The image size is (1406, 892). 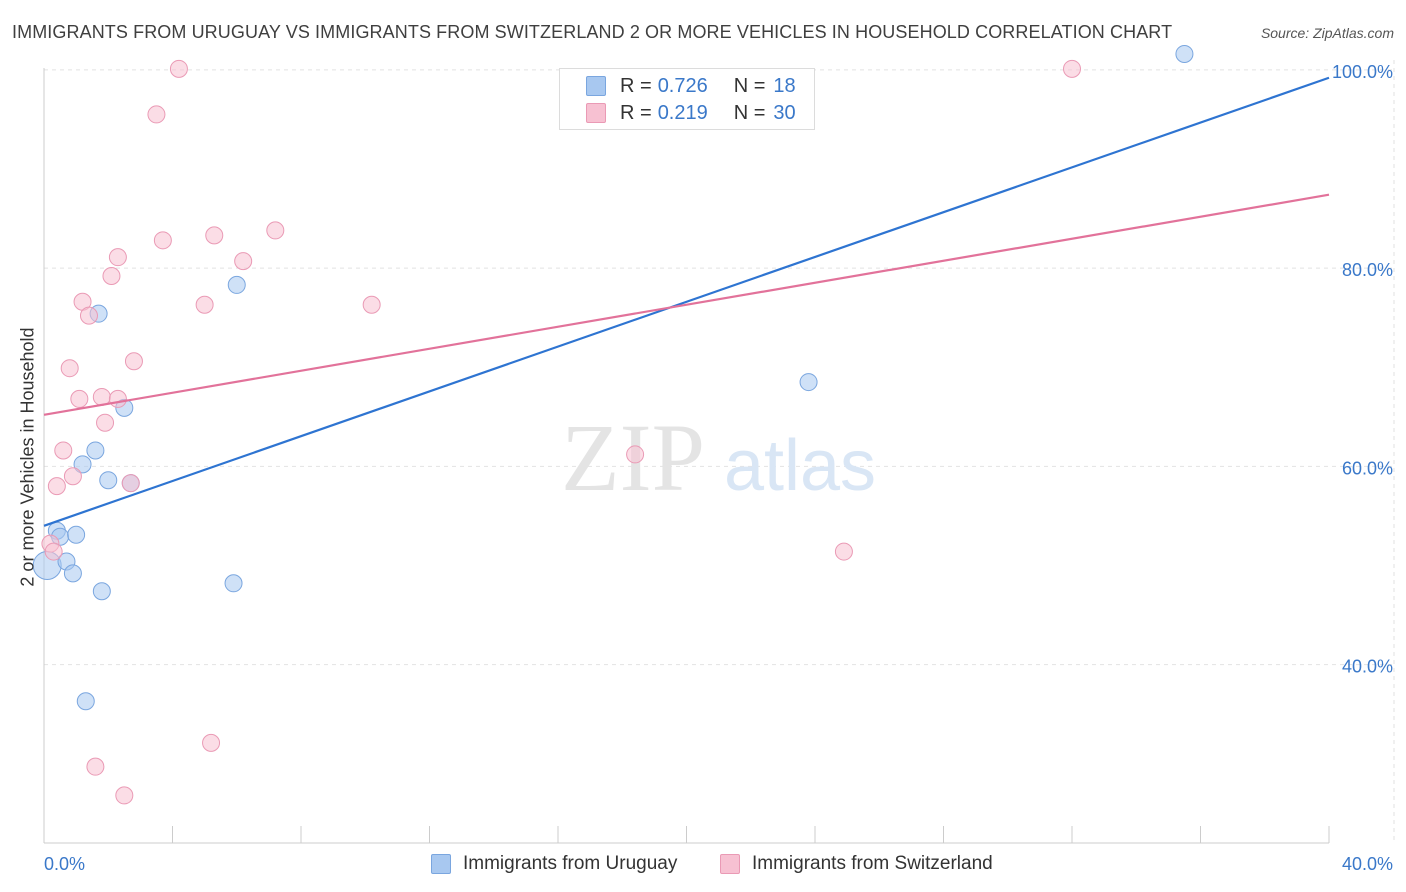 I want to click on y-tick-label: 60.0%, so click(x=1367, y=468).